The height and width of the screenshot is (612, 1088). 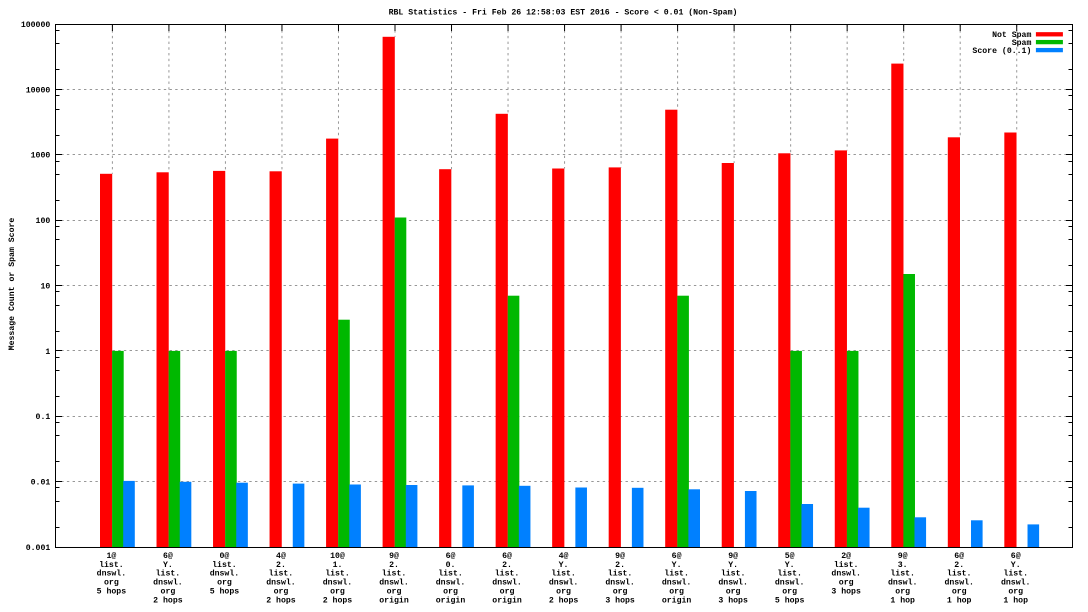 I want to click on svg-text: 100000, so click(x=36, y=25).